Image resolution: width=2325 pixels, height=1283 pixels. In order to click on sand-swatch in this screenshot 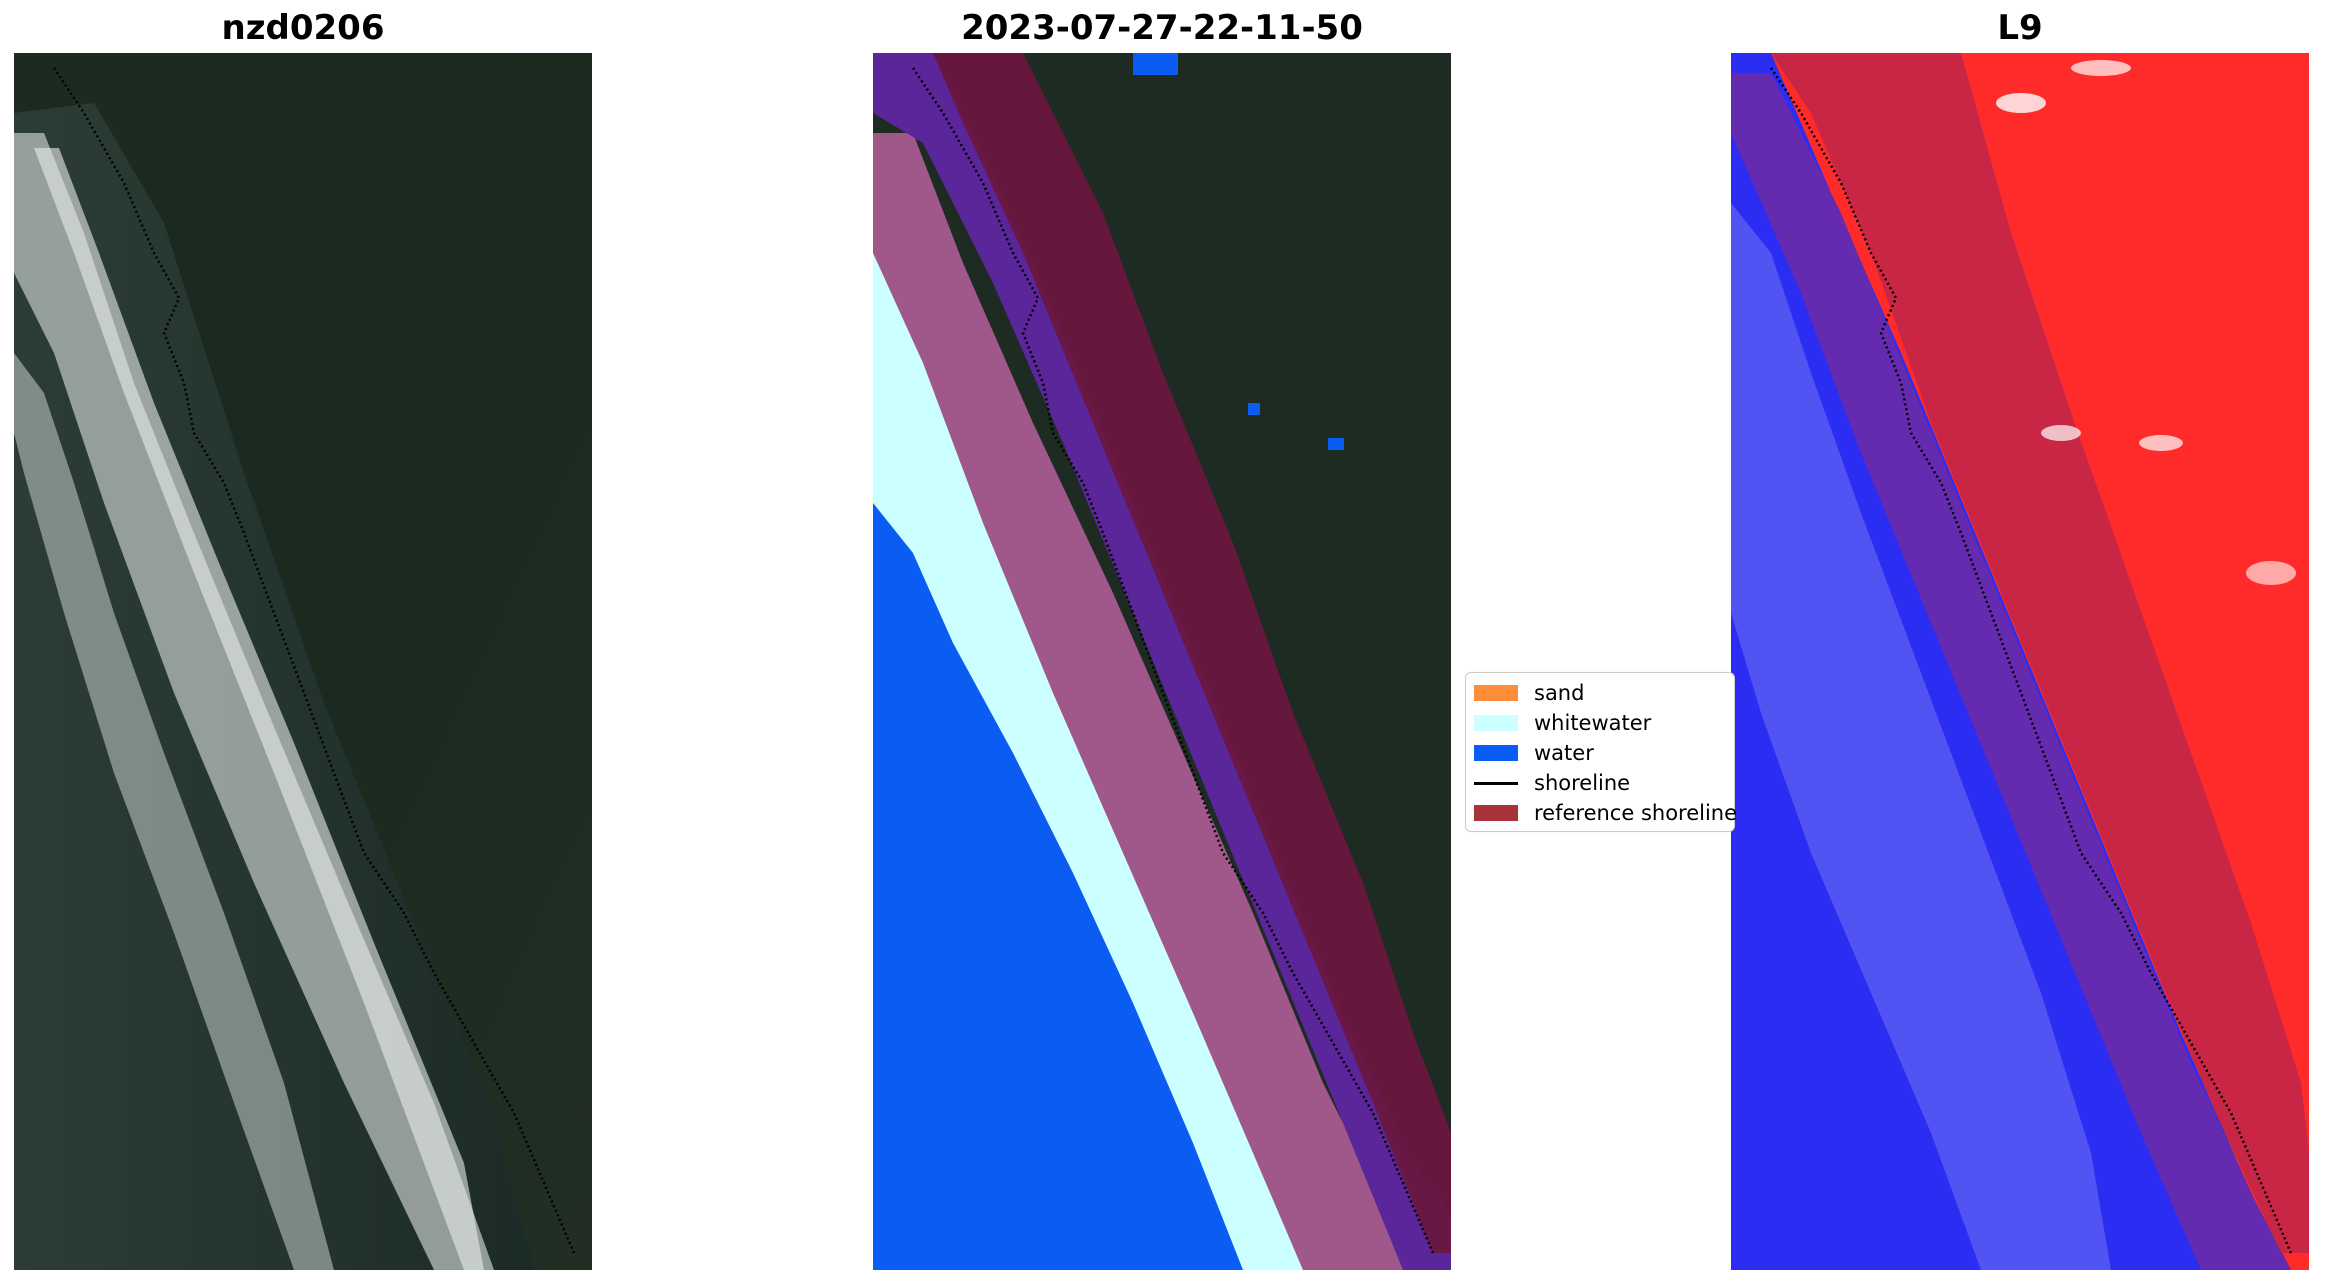, I will do `click(1496, 693)`.